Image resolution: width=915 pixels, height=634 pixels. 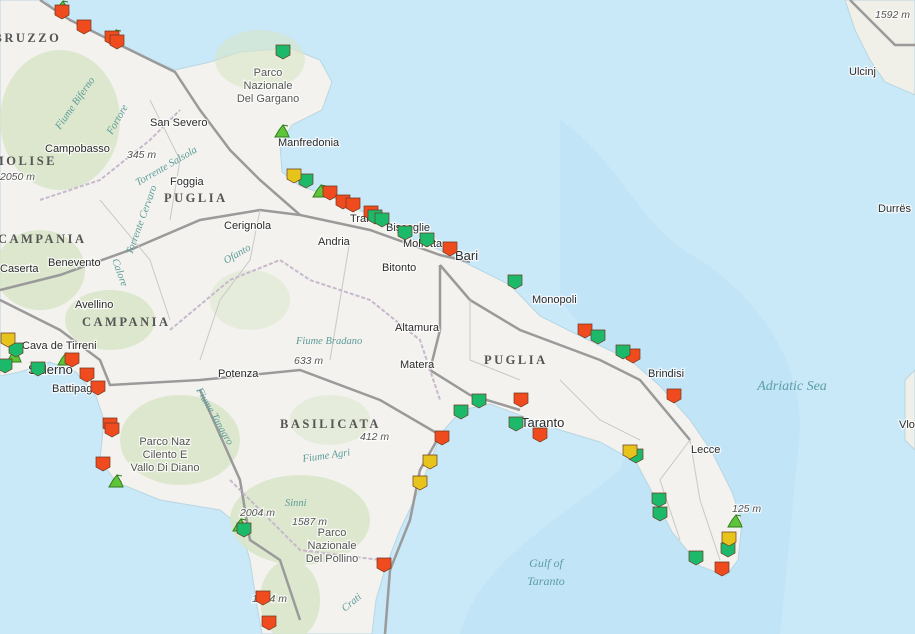 I want to click on sea-labels: Adriatic Sea Gulf of Taranto, so click(x=677, y=483).